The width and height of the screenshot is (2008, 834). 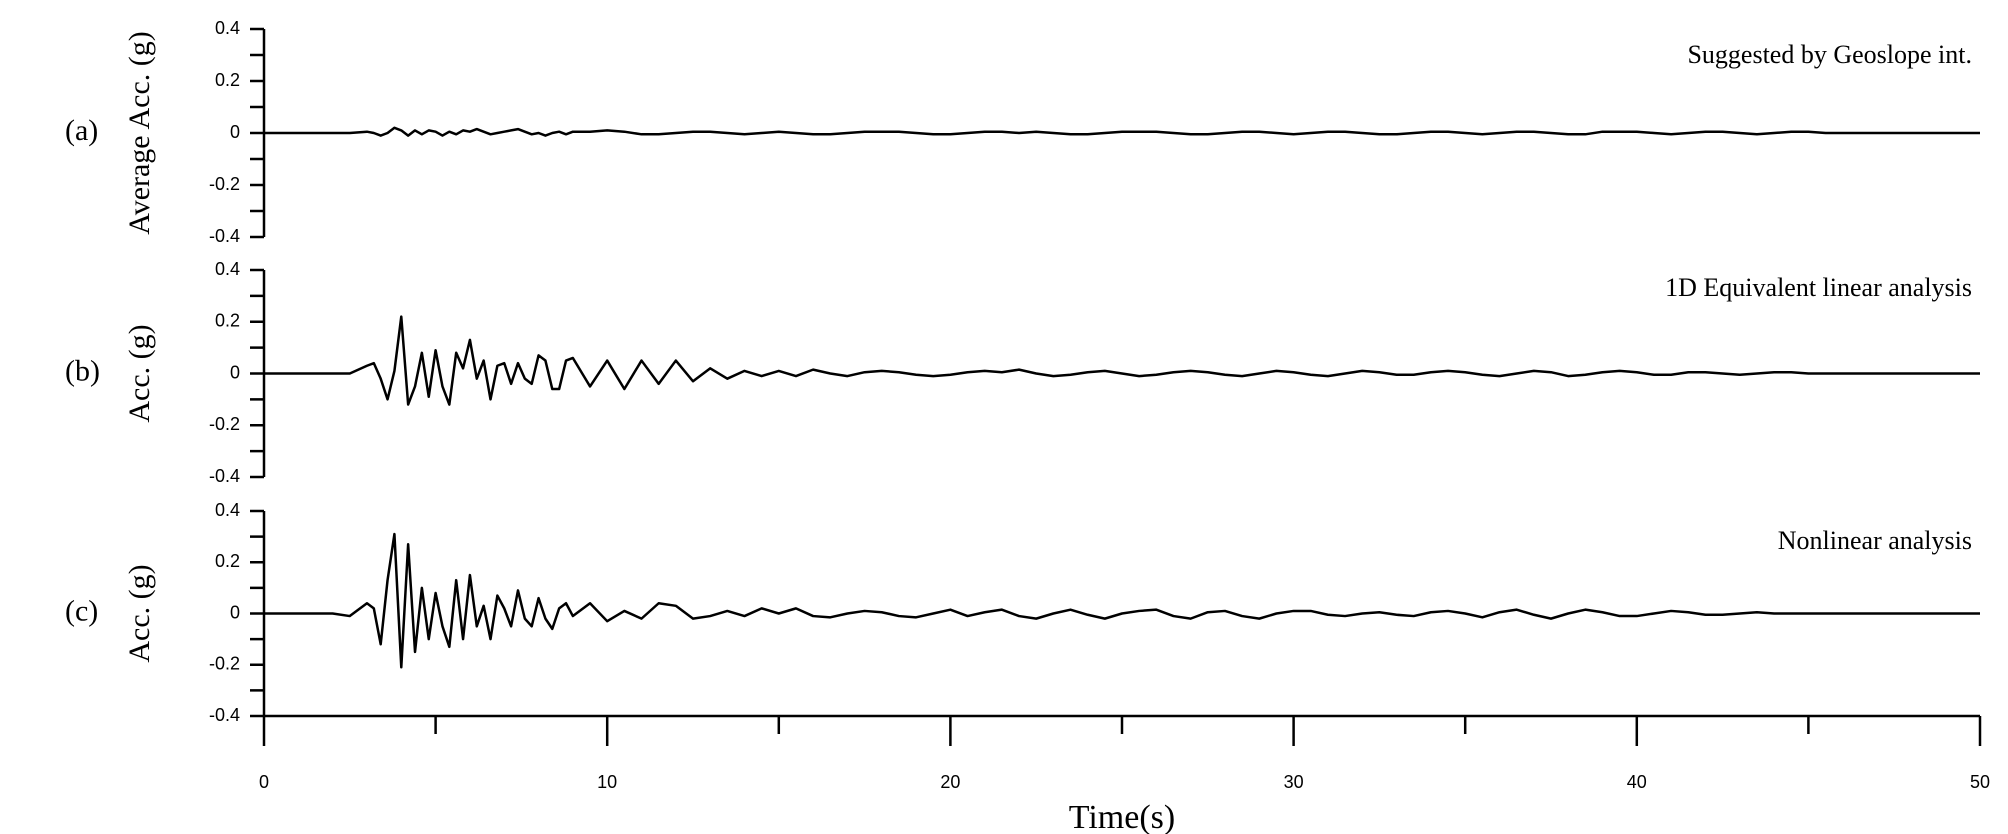 What do you see at coordinates (950, 782) in the screenshot?
I see `x-tick-label: 20` at bounding box center [950, 782].